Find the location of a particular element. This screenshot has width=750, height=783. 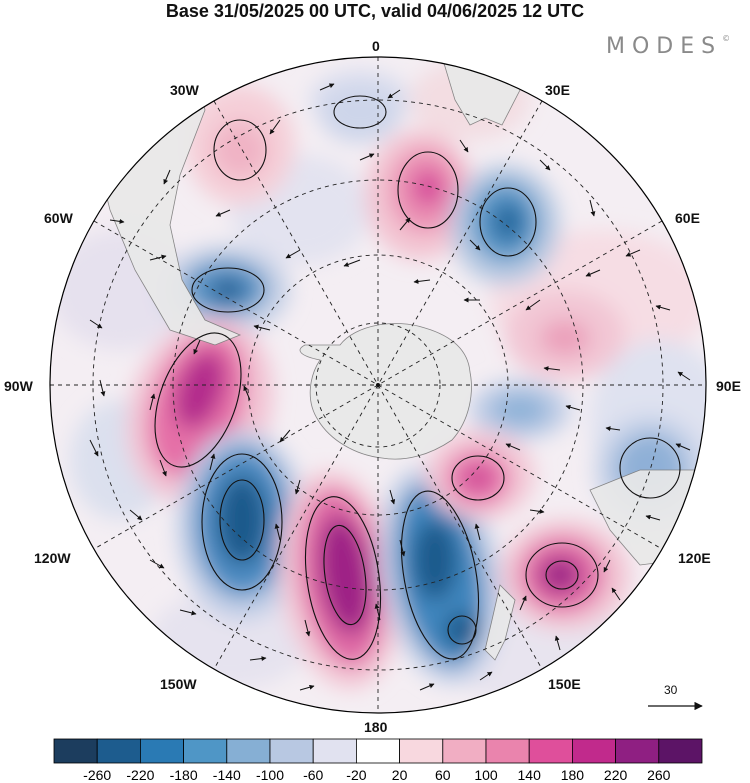

parallel-80s is located at coordinates (378, 385).